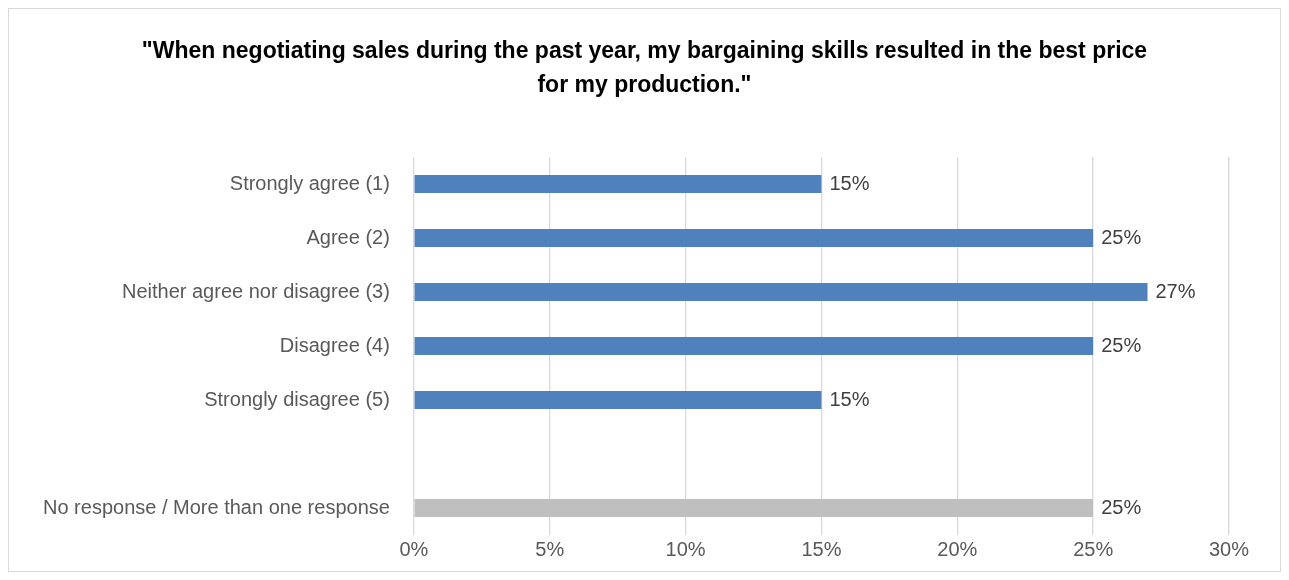 This screenshot has width=1289, height=580. Describe the element at coordinates (1175, 290) in the screenshot. I see `data-label: 27%` at that location.